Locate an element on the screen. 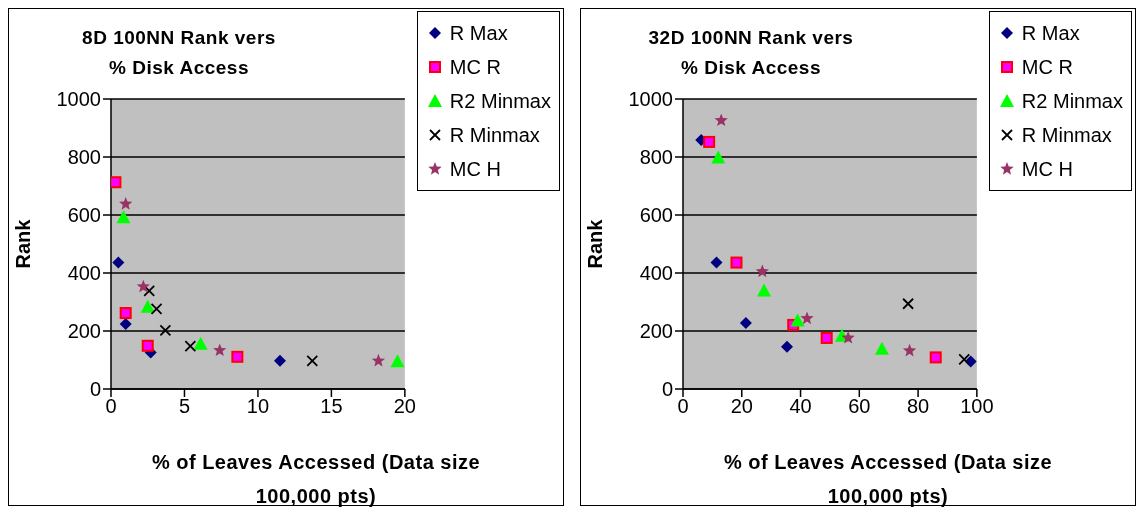 The height and width of the screenshot is (514, 1136). x-tick-label: 100 is located at coordinates (977, 406).